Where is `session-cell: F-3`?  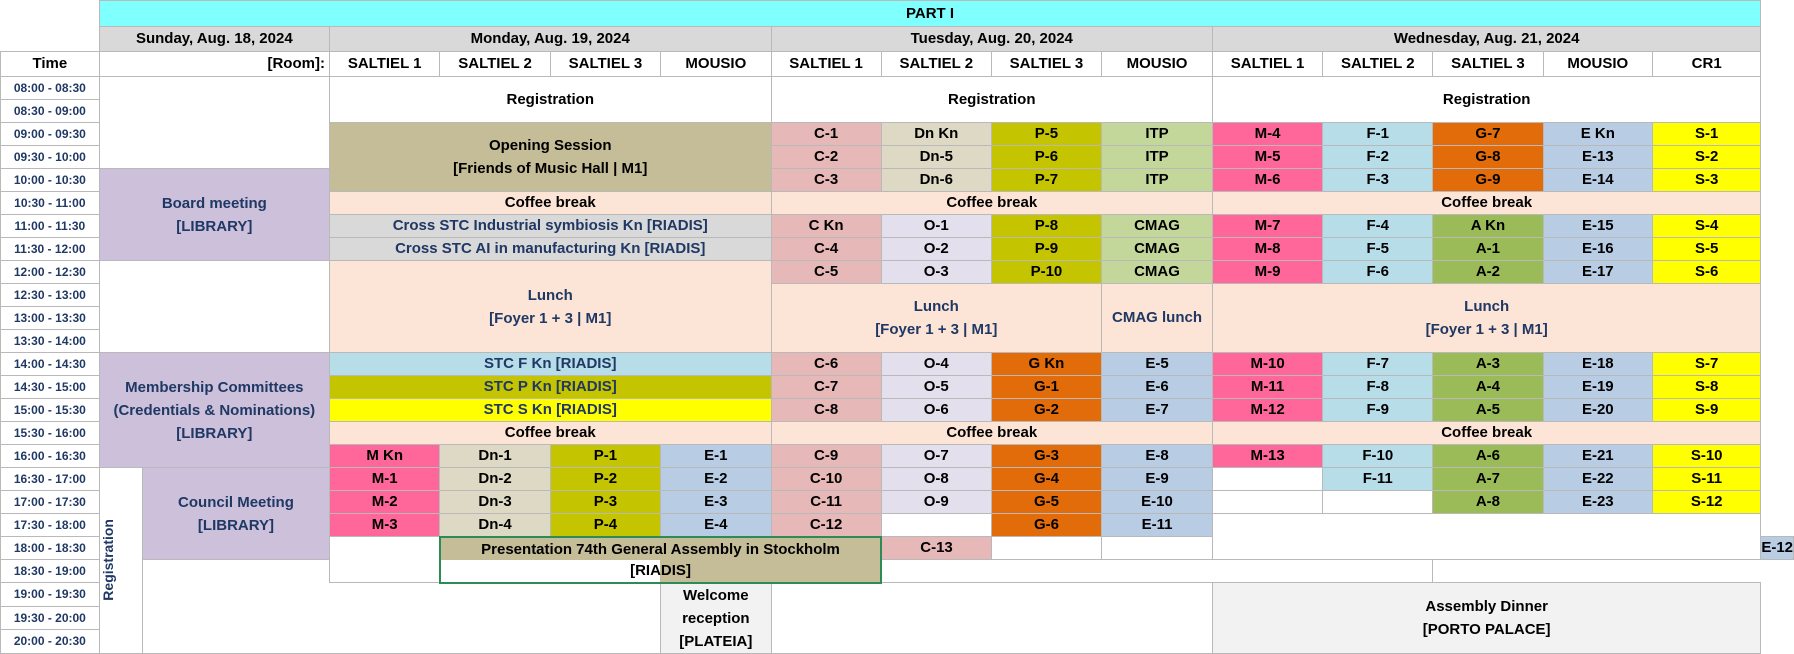
session-cell: F-3 is located at coordinates (1378, 180).